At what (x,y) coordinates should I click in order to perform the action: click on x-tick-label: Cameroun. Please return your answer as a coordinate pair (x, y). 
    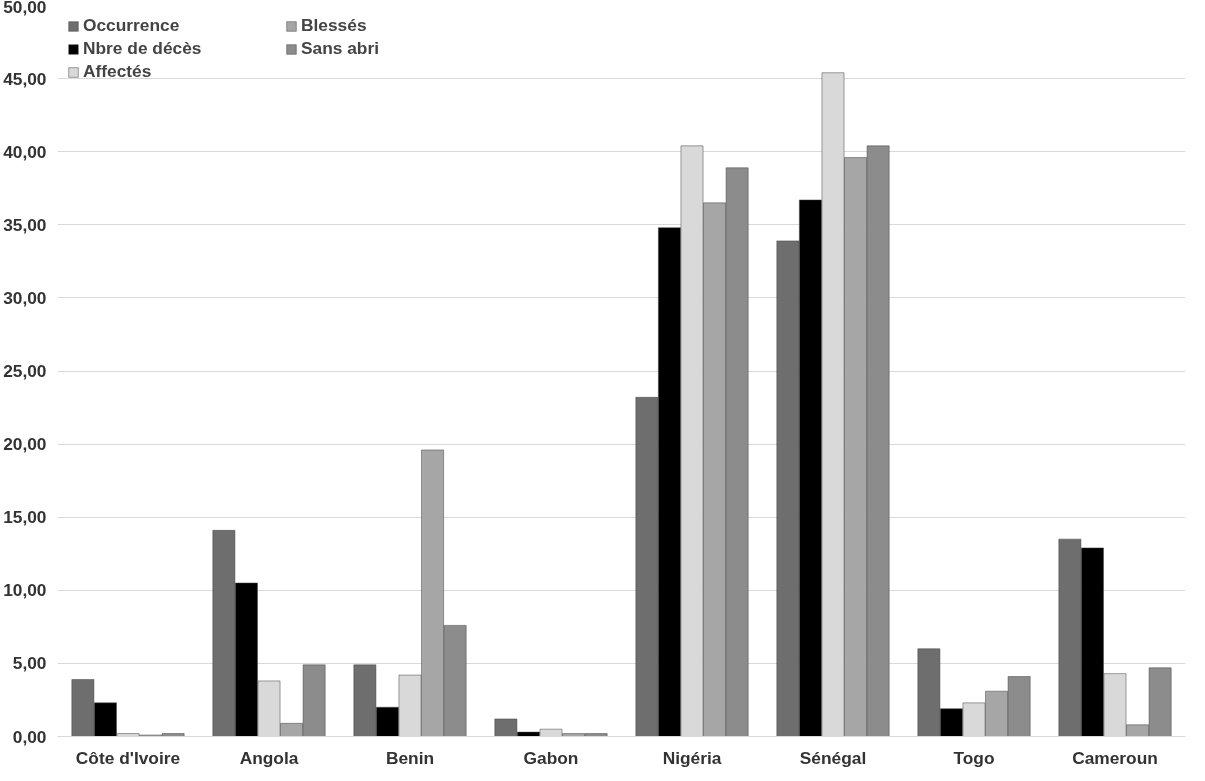
    Looking at the image, I should click on (1115, 757).